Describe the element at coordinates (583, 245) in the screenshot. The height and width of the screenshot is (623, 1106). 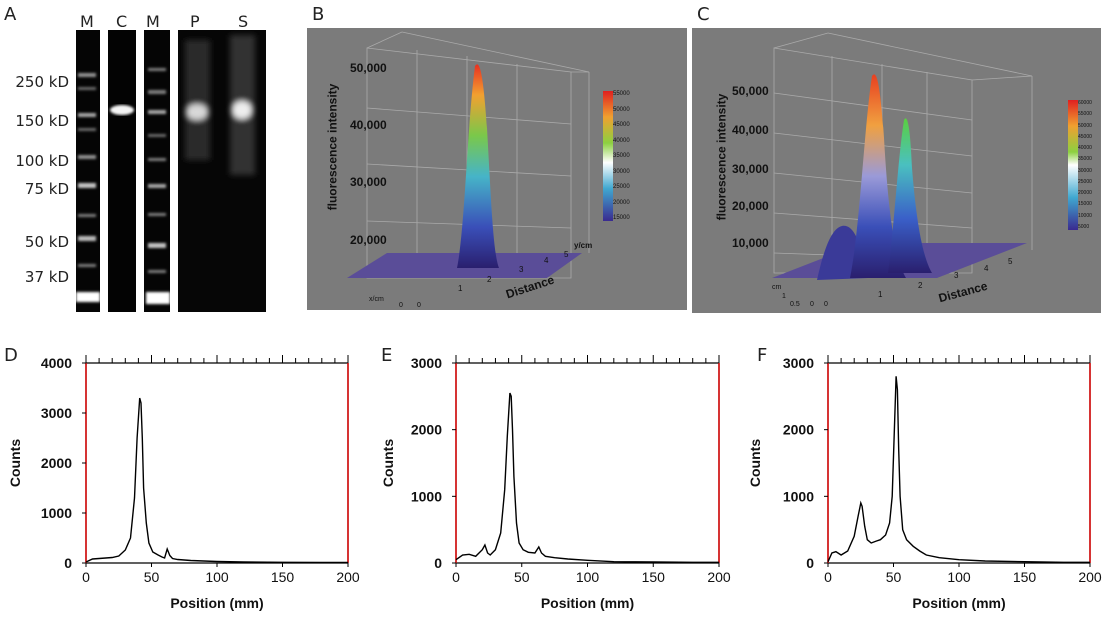
I see `surface-b-yunit: y/cm` at that location.